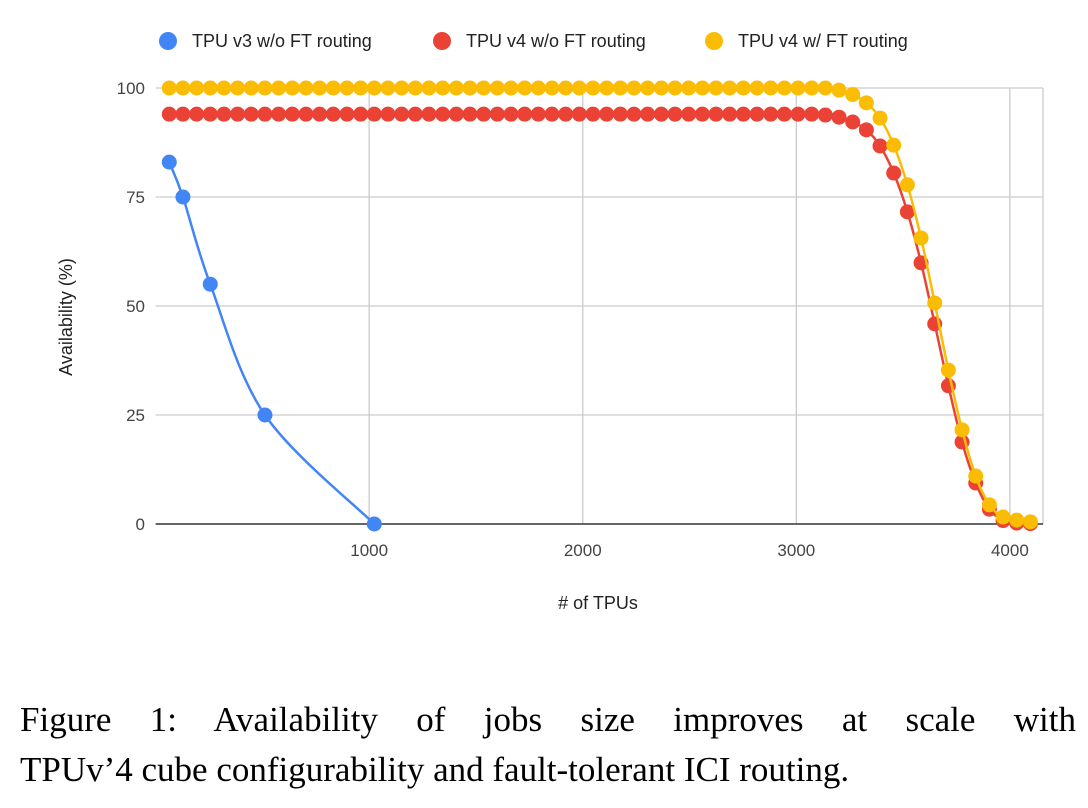 The image size is (1088, 808). What do you see at coordinates (598, 603) in the screenshot?
I see `x-axis-label: # of TPUs` at bounding box center [598, 603].